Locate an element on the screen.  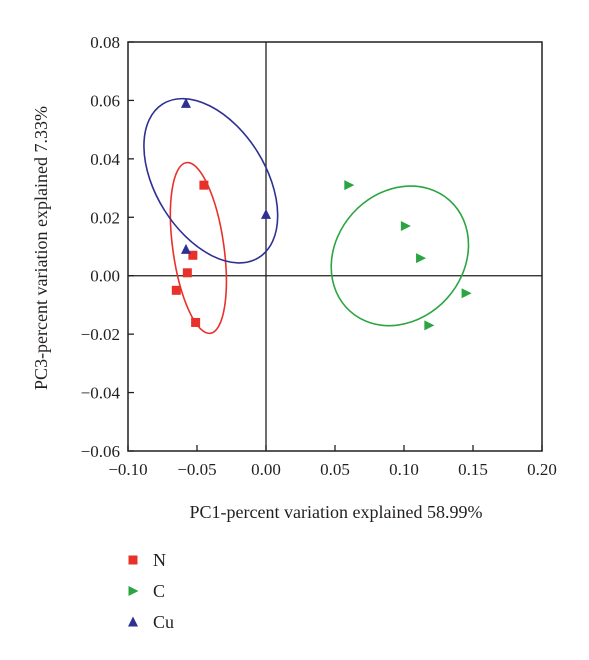
x-tick-label: 0.00 is located at coordinates (266, 469).